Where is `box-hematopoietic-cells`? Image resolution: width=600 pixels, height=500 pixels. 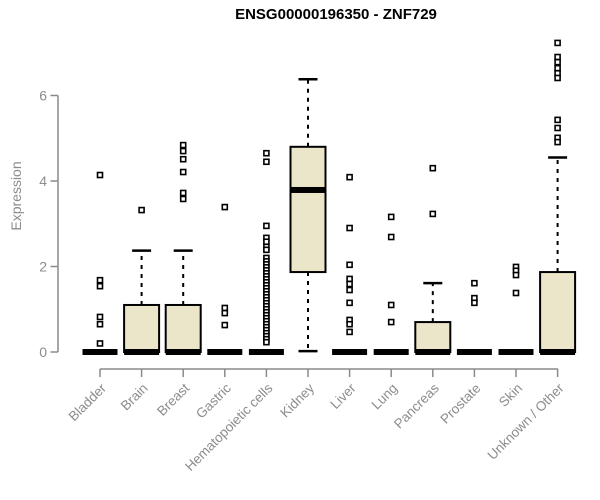
box-hematopoietic-cells is located at coordinates (266, 252).